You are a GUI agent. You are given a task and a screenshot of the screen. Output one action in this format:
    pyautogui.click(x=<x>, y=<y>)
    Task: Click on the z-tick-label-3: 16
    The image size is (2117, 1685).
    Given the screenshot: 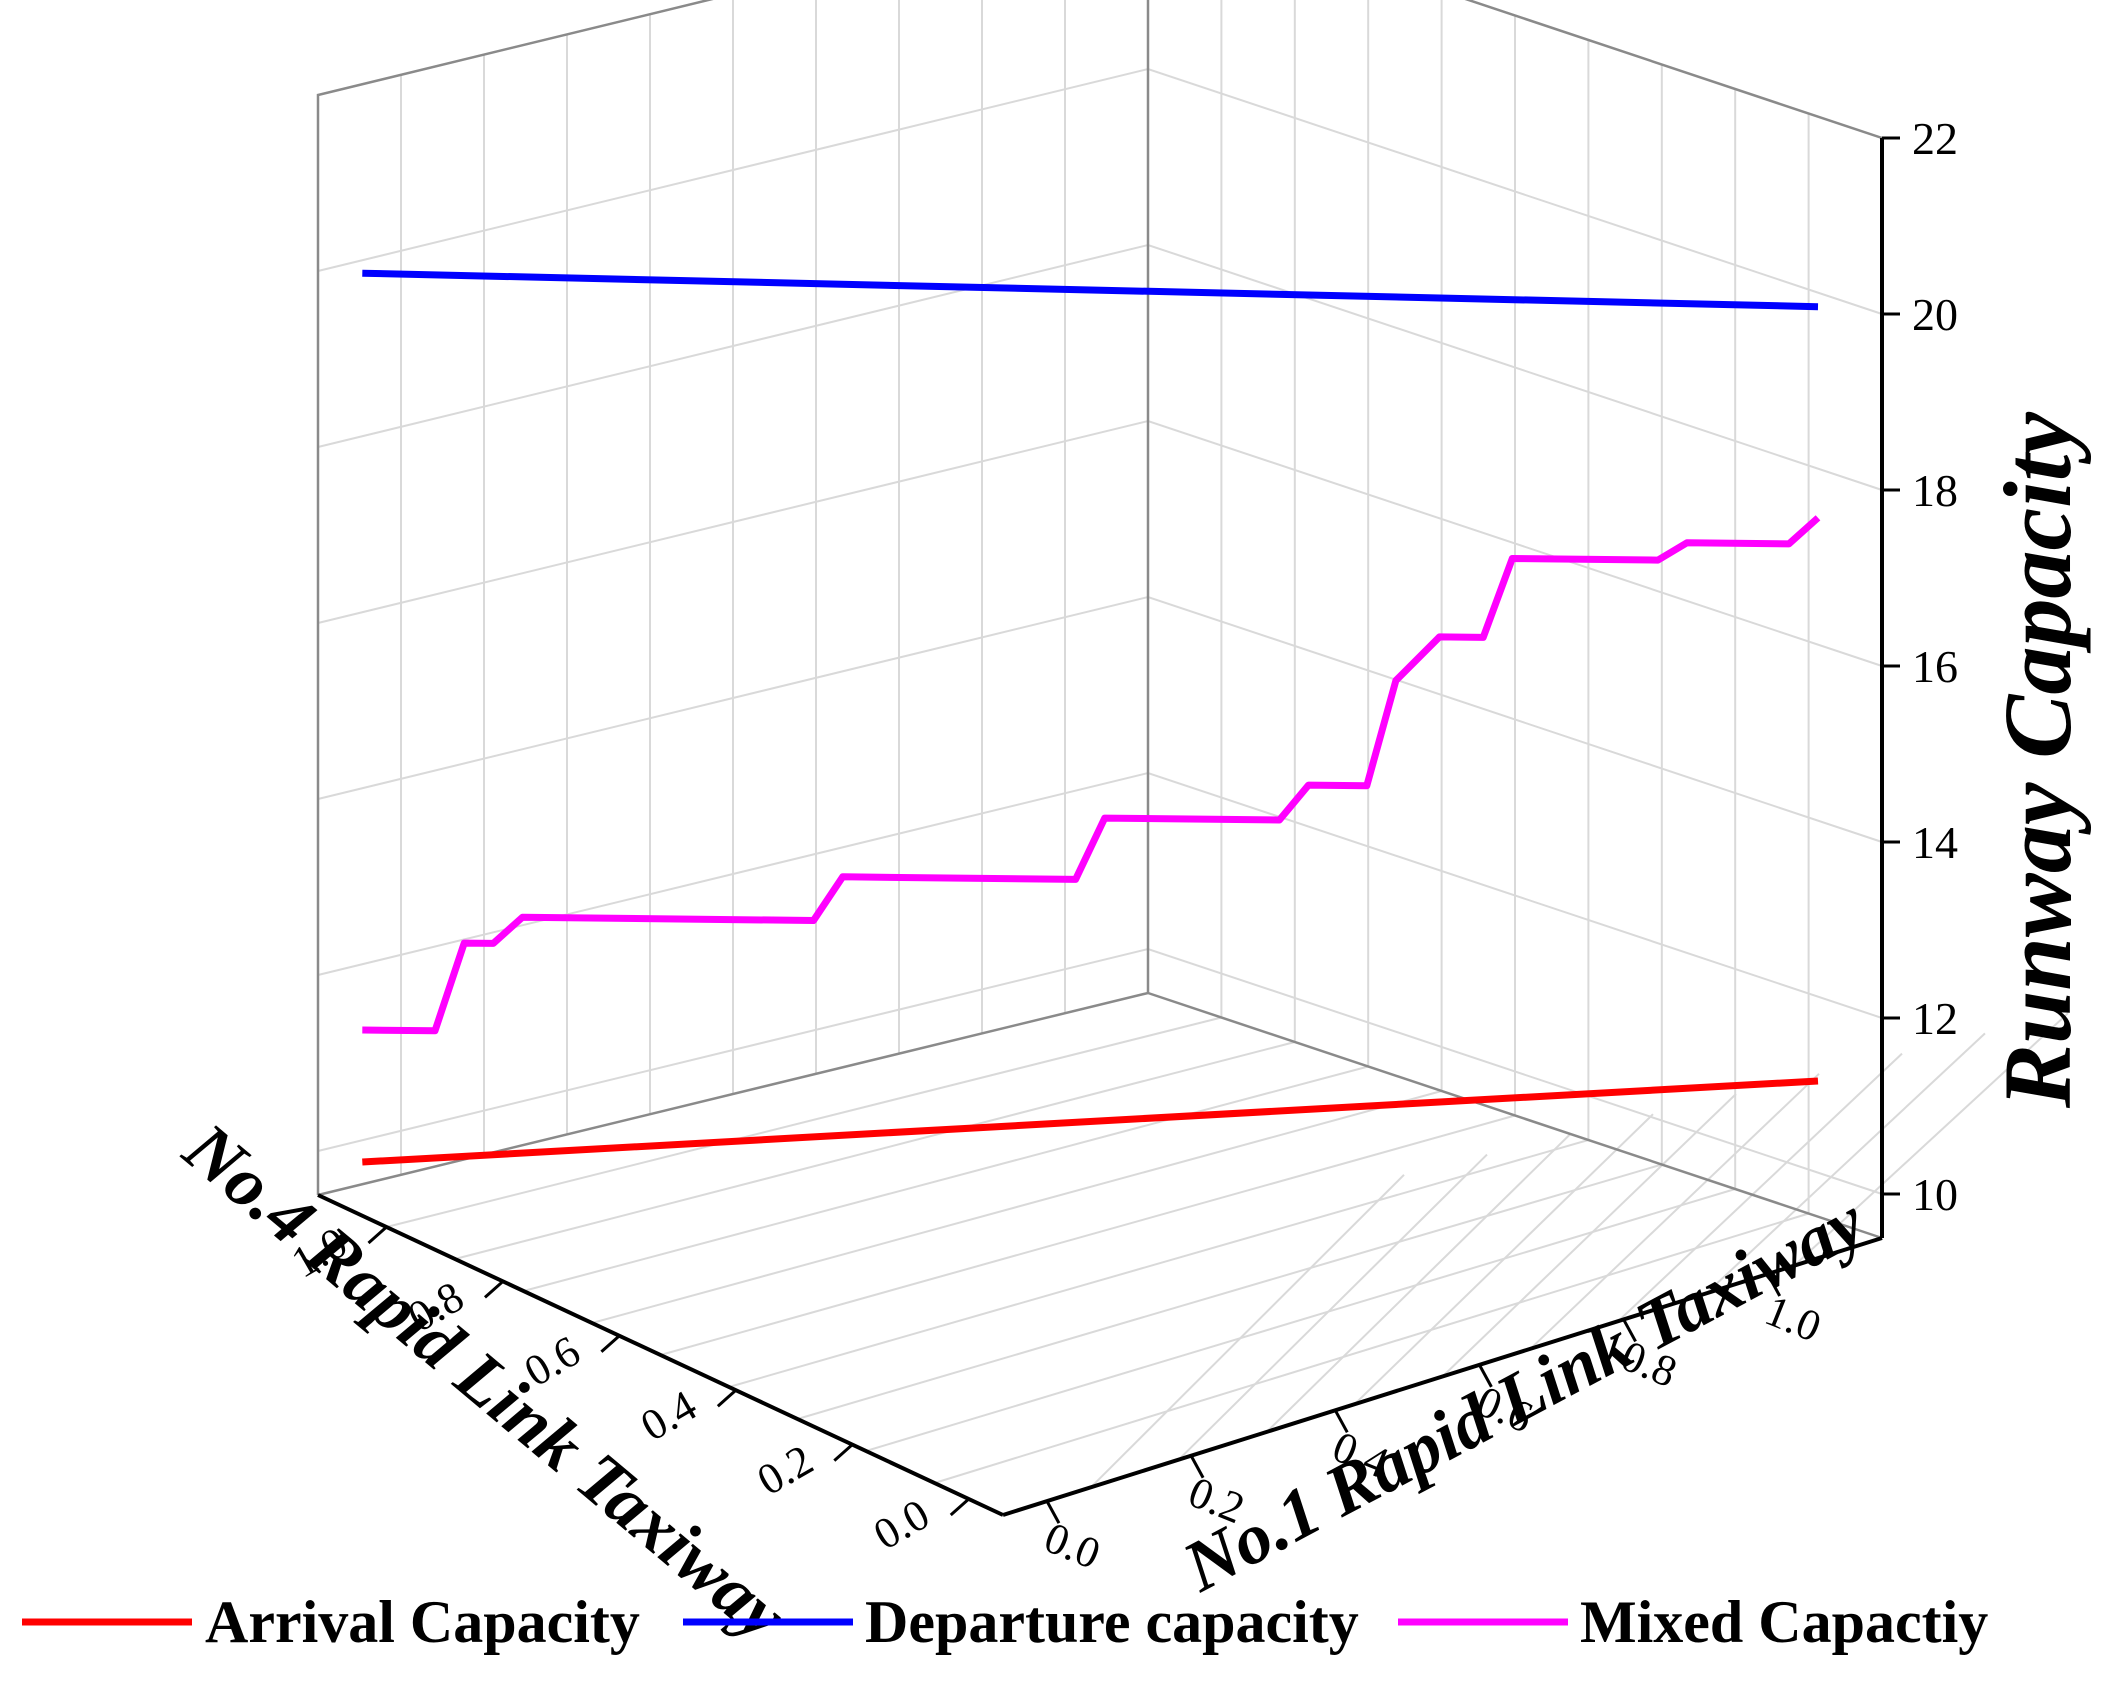 What is the action you would take?
    pyautogui.click(x=1935, y=666)
    